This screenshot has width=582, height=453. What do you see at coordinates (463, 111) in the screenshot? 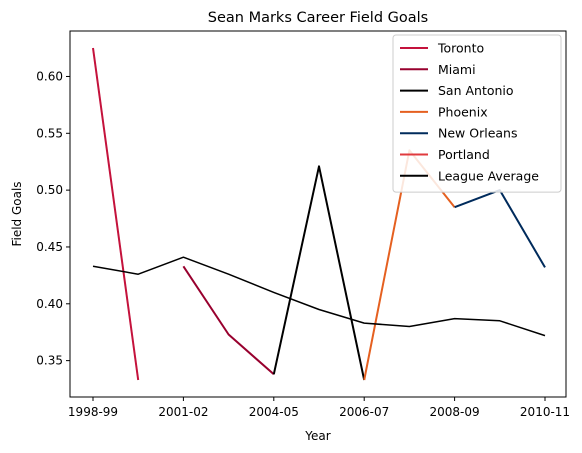
I see `legend-label: Phoenix` at bounding box center [463, 111].